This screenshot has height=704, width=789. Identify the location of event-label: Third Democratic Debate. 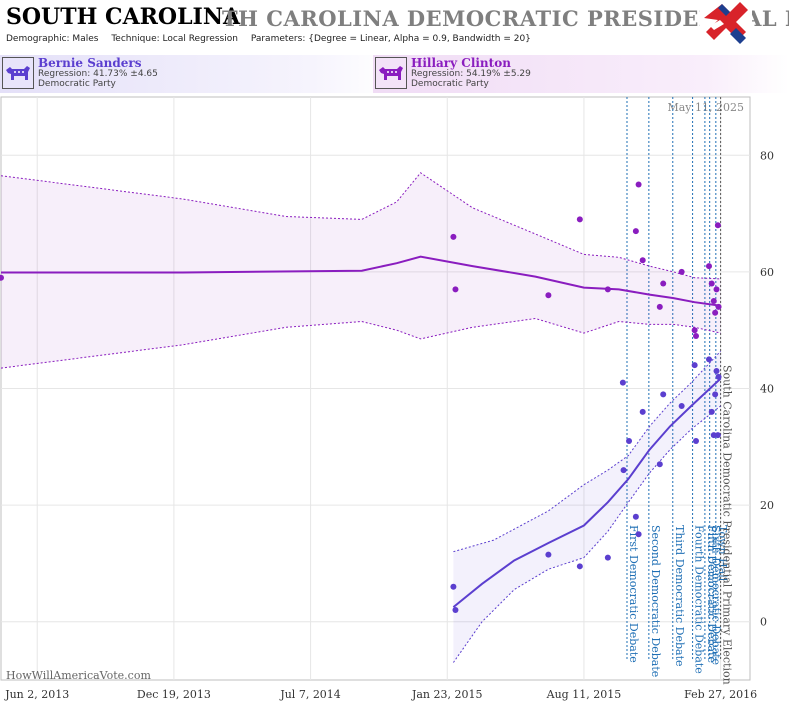
(679, 596).